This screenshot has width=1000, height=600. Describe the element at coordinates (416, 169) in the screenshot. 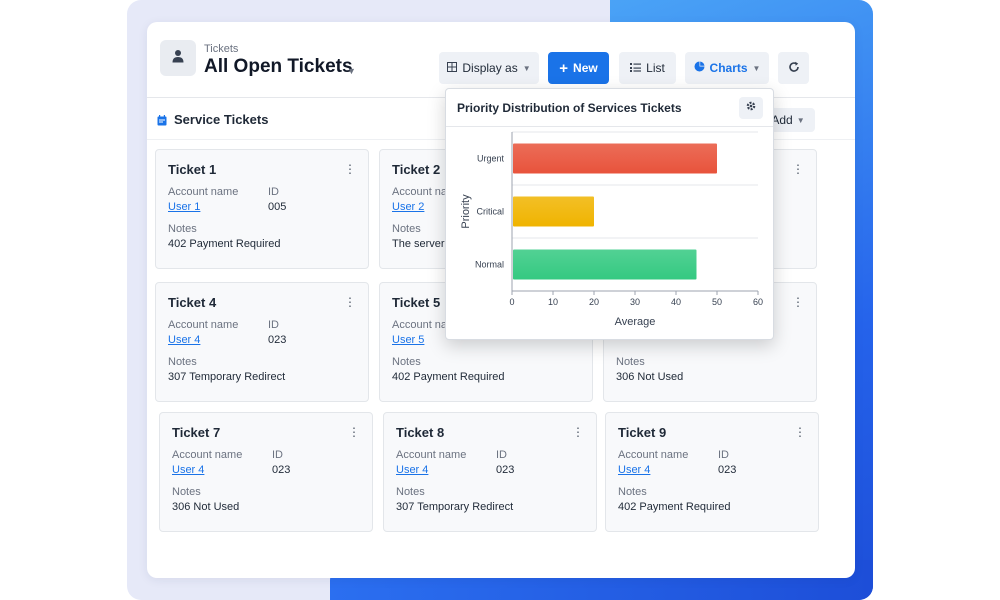

I see `ticket-title: Ticket 2` at that location.